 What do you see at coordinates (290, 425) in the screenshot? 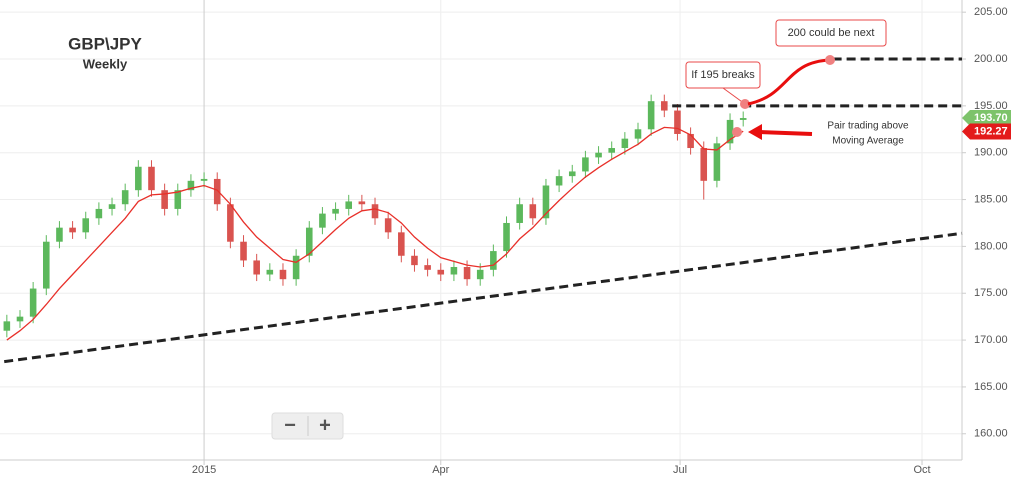
I see `zoom-out-button: −` at bounding box center [290, 425].